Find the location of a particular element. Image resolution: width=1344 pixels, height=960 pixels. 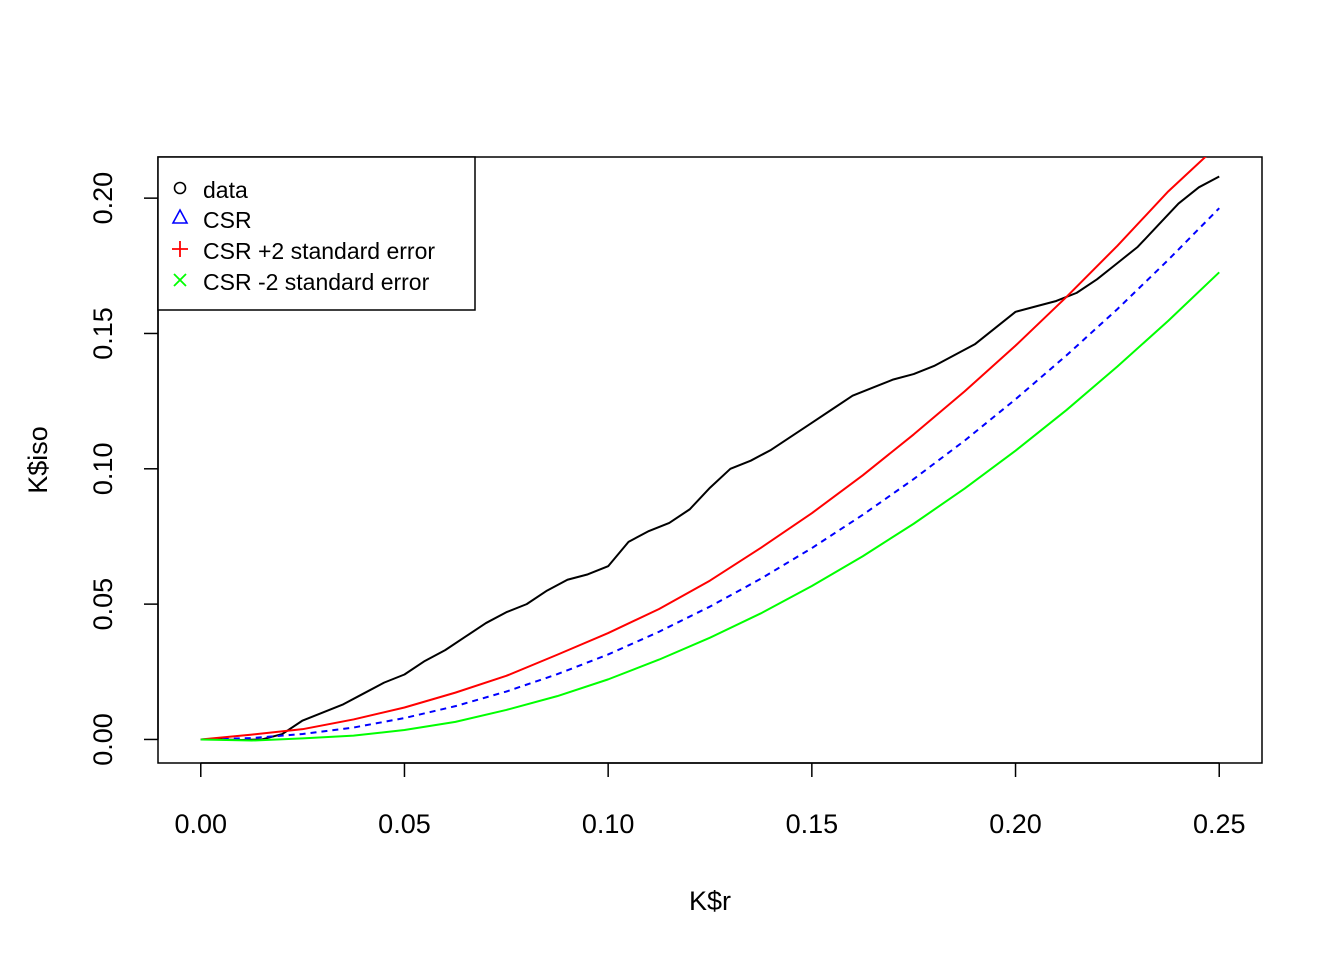

legend-label: CSR is located at coordinates (227, 220).